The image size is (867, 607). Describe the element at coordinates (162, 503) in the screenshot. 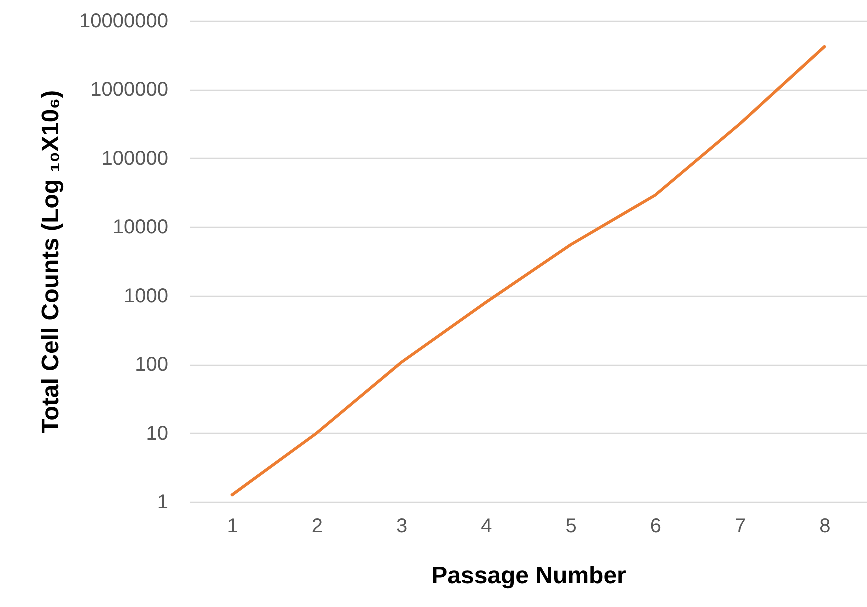

I see `y-tick-label: 1` at that location.